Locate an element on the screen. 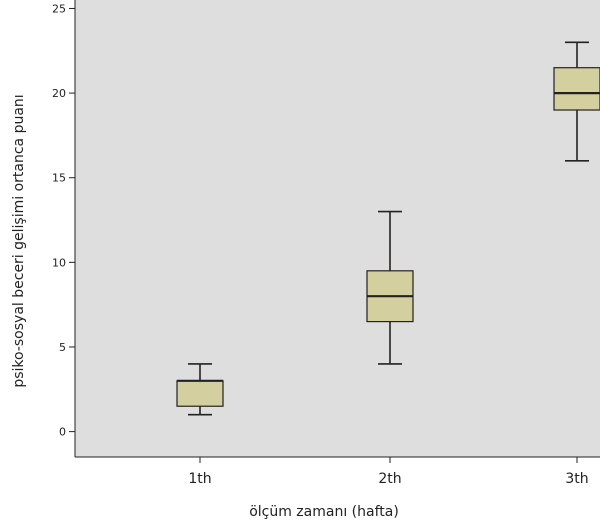 This screenshot has height=526, width=600. y-tick-label: 0 is located at coordinates (62, 432).